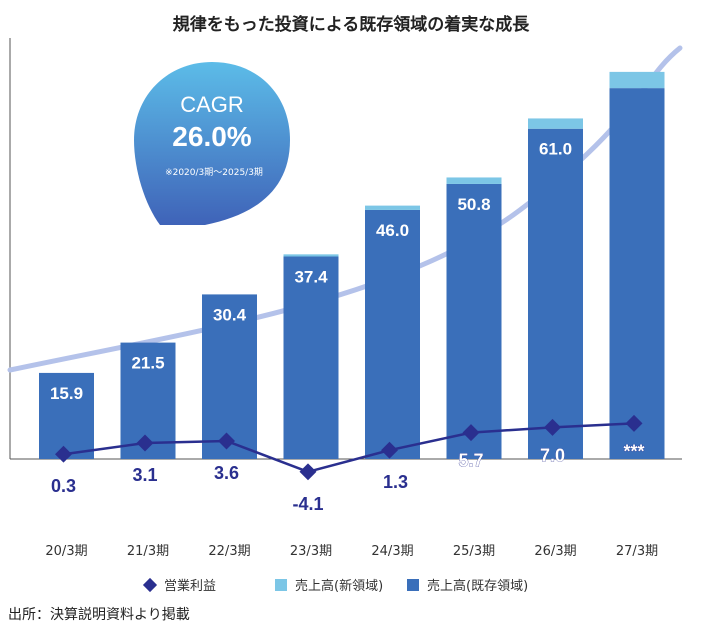 This screenshot has height=632, width=702. I want to click on bar-new-25/3期, so click(474, 180).